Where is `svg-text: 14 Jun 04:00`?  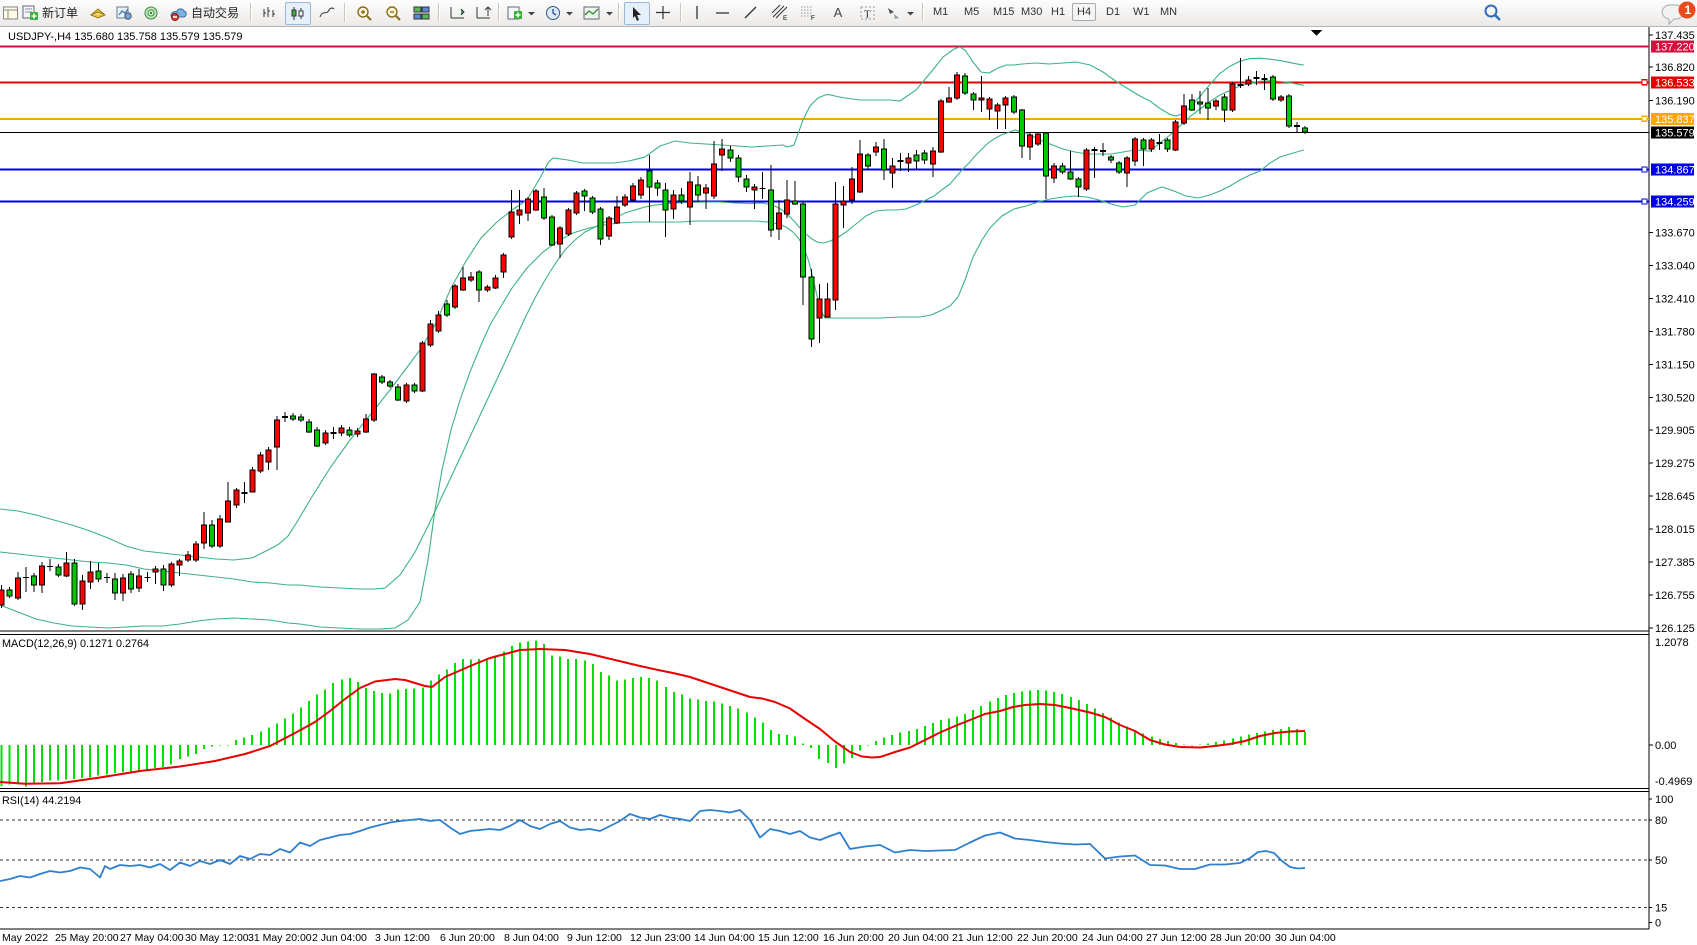 svg-text: 14 Jun 04:00 is located at coordinates (724, 938).